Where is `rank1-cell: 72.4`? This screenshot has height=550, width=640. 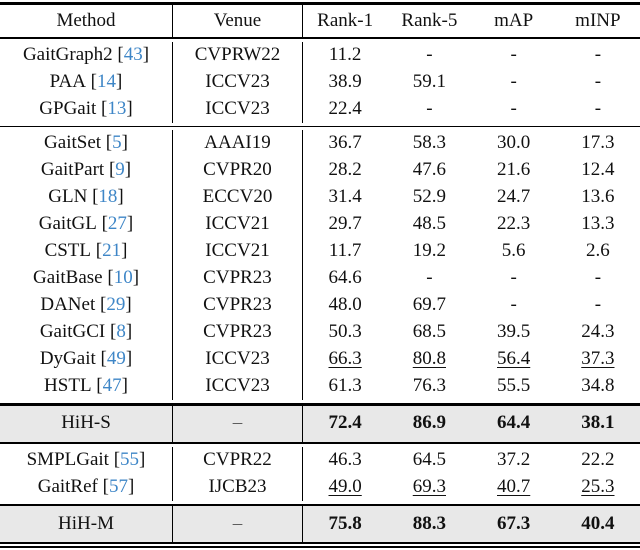
rank1-cell: 72.4 is located at coordinates (345, 423).